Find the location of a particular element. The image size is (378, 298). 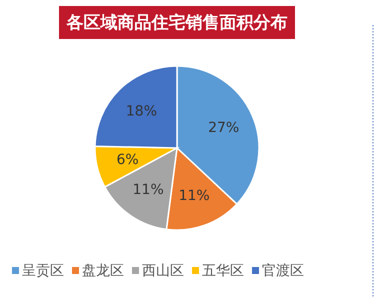

legend-label: 呈贡区 is located at coordinates (43, 271).